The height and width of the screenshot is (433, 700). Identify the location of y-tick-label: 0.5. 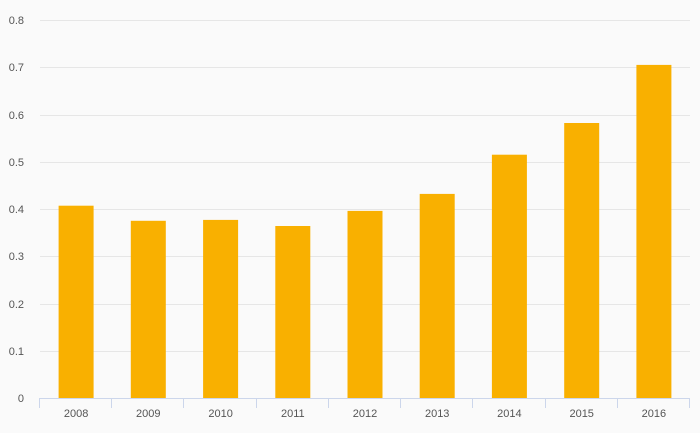
(16, 163).